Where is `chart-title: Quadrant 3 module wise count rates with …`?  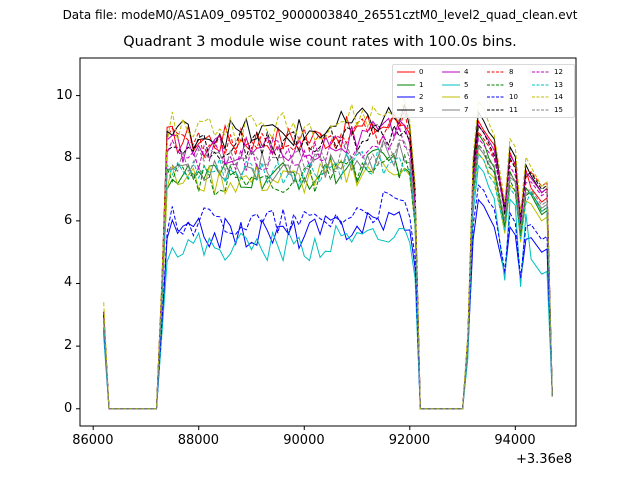
chart-title: Quadrant 3 module wise count rates with … is located at coordinates (320, 42).